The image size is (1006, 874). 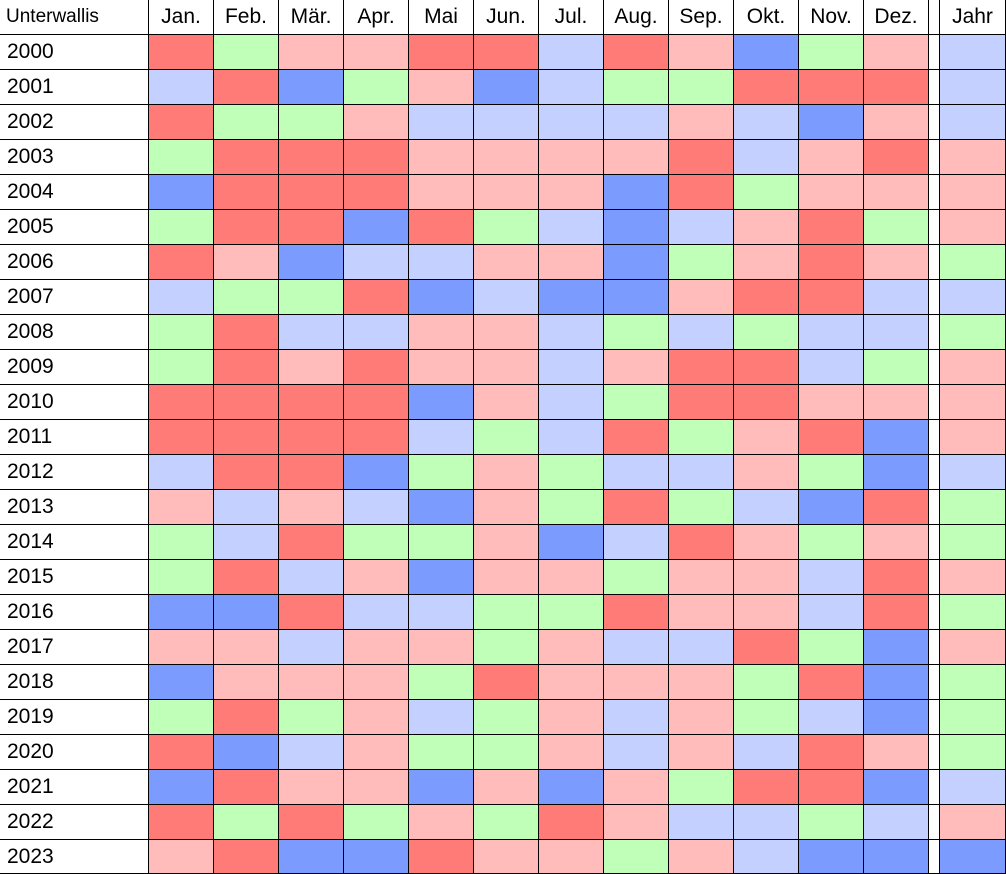 What do you see at coordinates (74, 787) in the screenshot?
I see `year-label: 2021` at bounding box center [74, 787].